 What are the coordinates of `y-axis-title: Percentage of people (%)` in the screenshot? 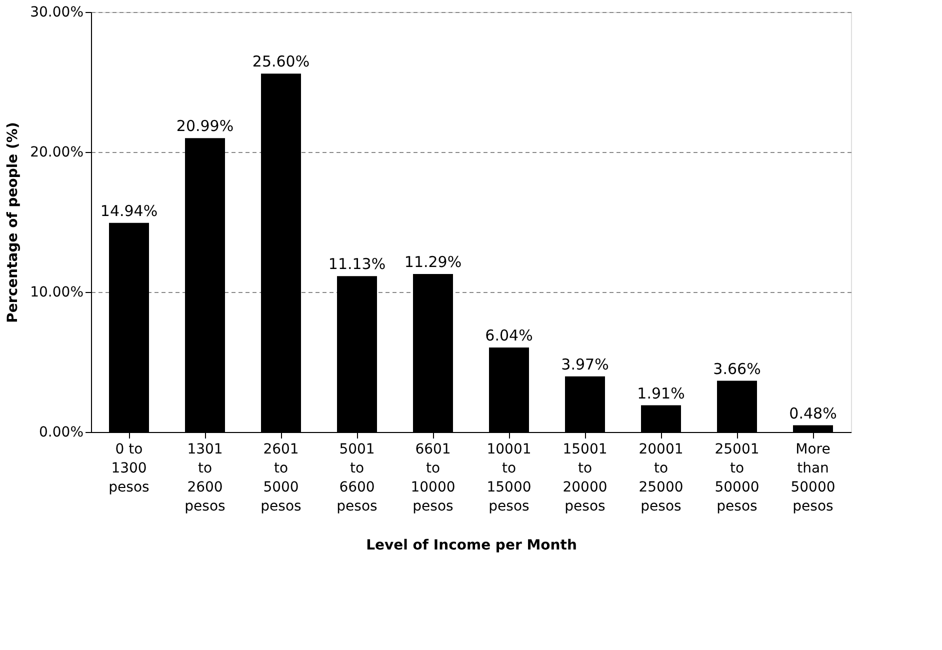 It's located at (13, 222).